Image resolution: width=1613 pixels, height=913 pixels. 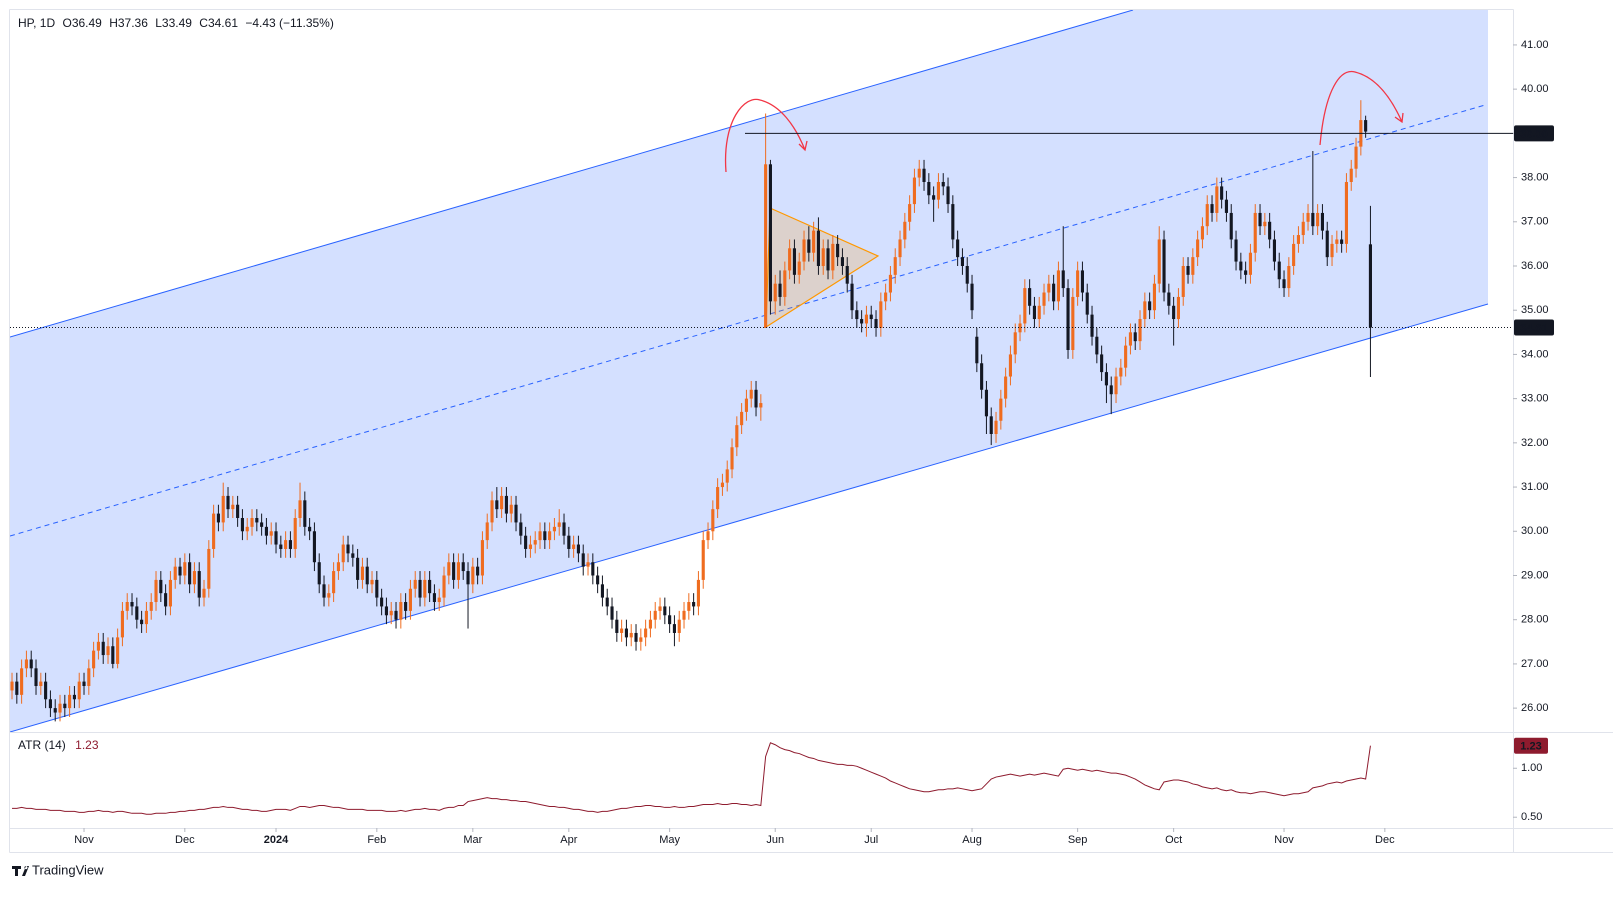 What do you see at coordinates (68, 869) in the screenshot?
I see `brand: TradingView` at bounding box center [68, 869].